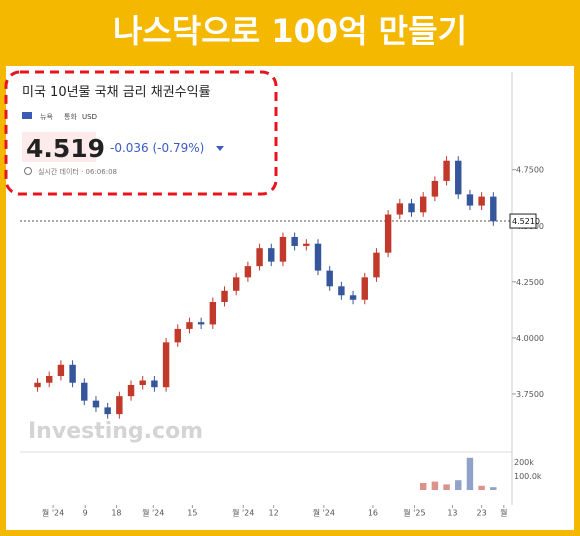 This screenshot has width=580, height=536. Describe the element at coordinates (524, 462) in the screenshot. I see `volume-tick-label: 200k` at that location.